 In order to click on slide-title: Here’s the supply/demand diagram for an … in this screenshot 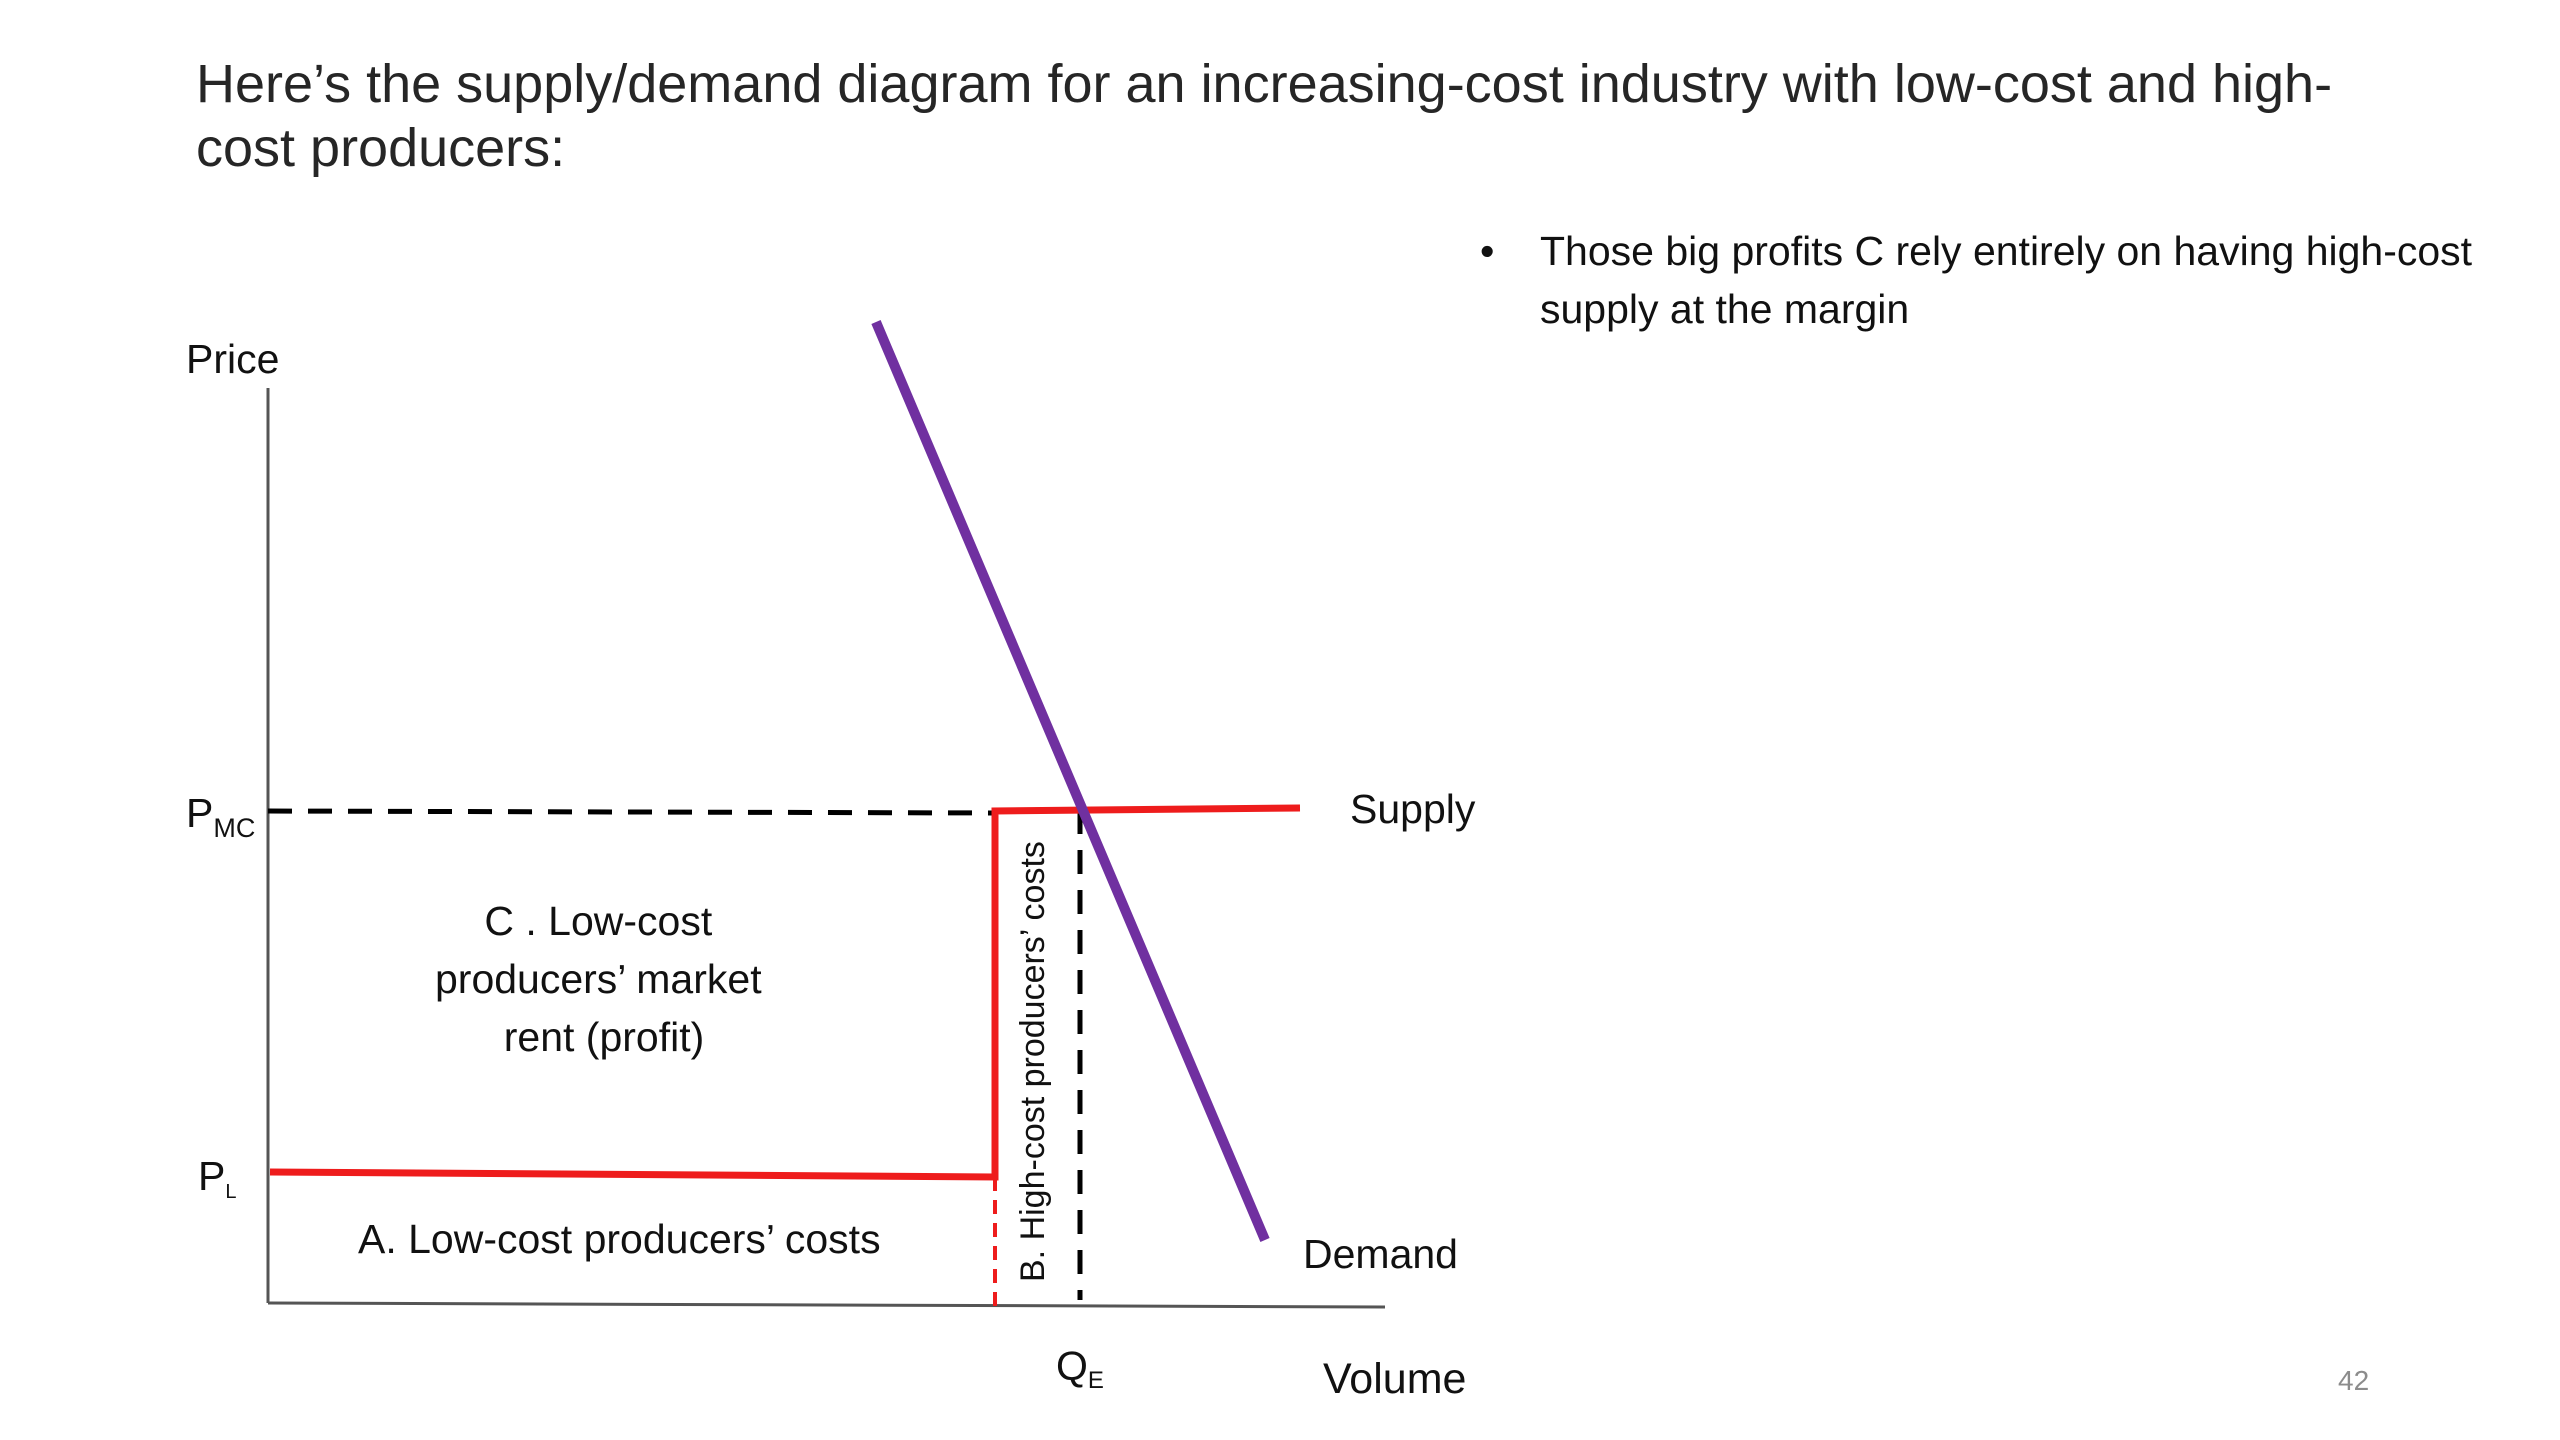, I will do `click(1264, 116)`.